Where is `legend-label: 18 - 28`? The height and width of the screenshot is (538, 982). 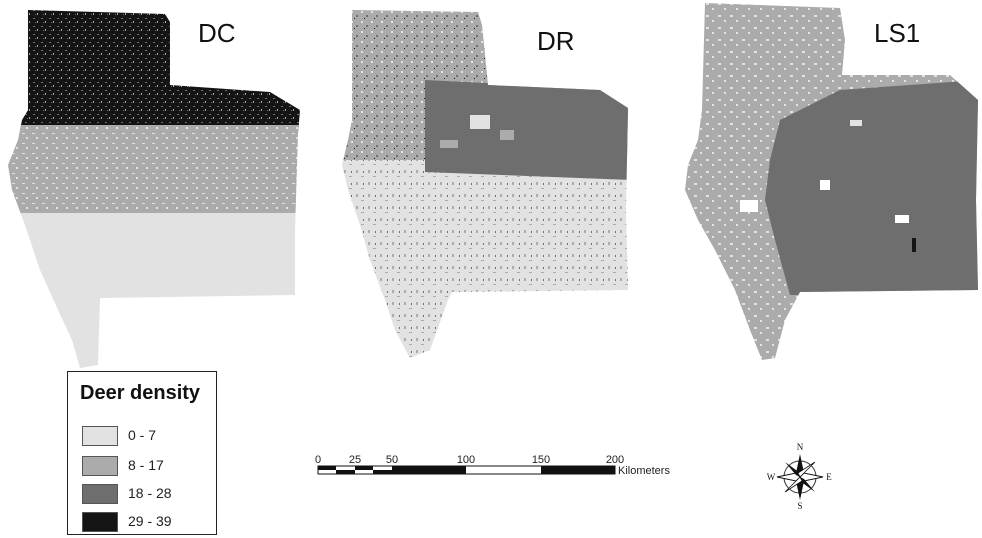 legend-label: 18 - 28 is located at coordinates (150, 493).